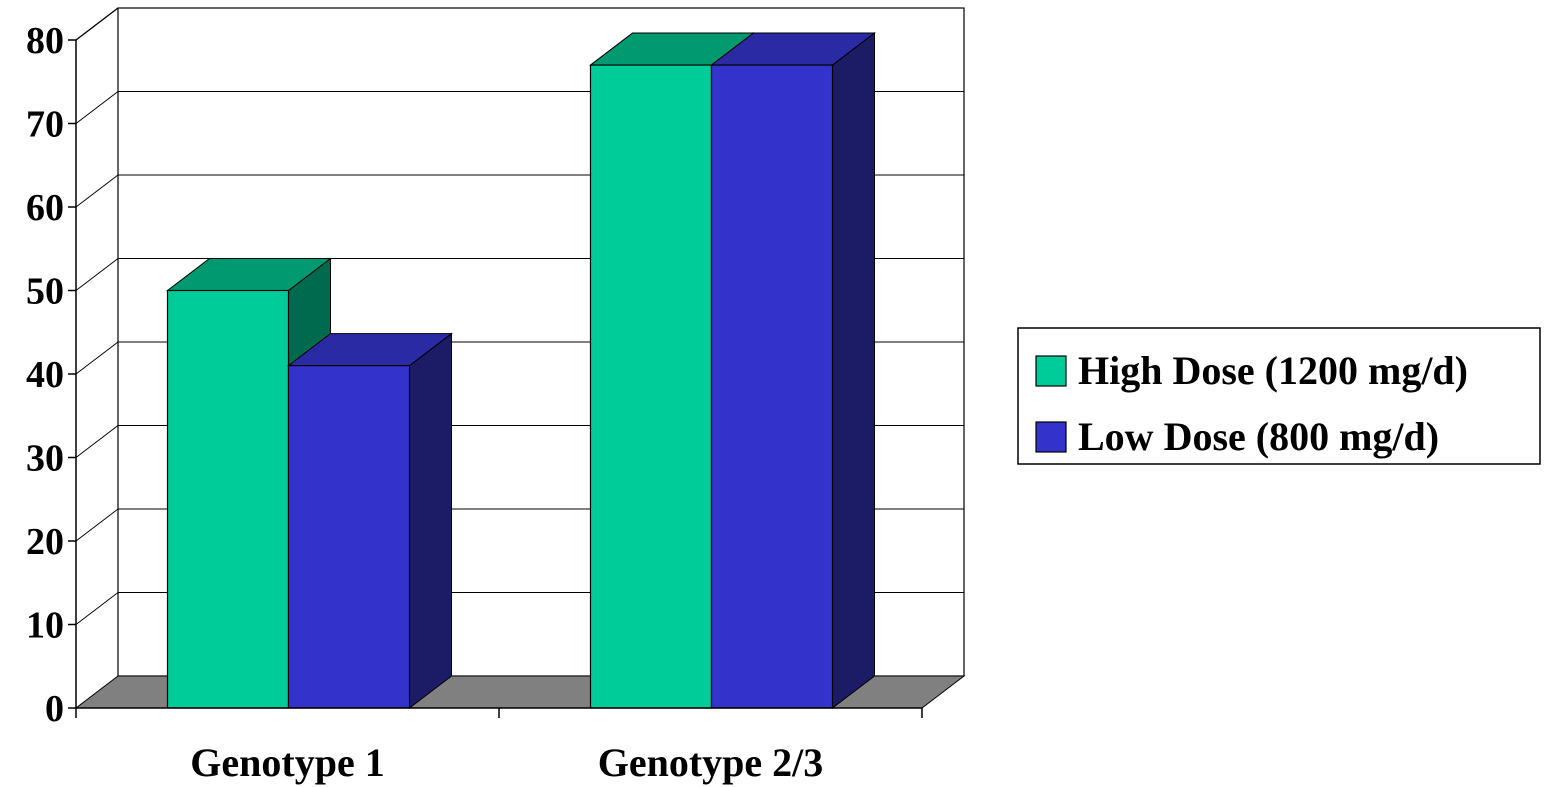 The image size is (1560, 787). Describe the element at coordinates (97, 24) in the screenshot. I see `wall-edge-top` at that location.